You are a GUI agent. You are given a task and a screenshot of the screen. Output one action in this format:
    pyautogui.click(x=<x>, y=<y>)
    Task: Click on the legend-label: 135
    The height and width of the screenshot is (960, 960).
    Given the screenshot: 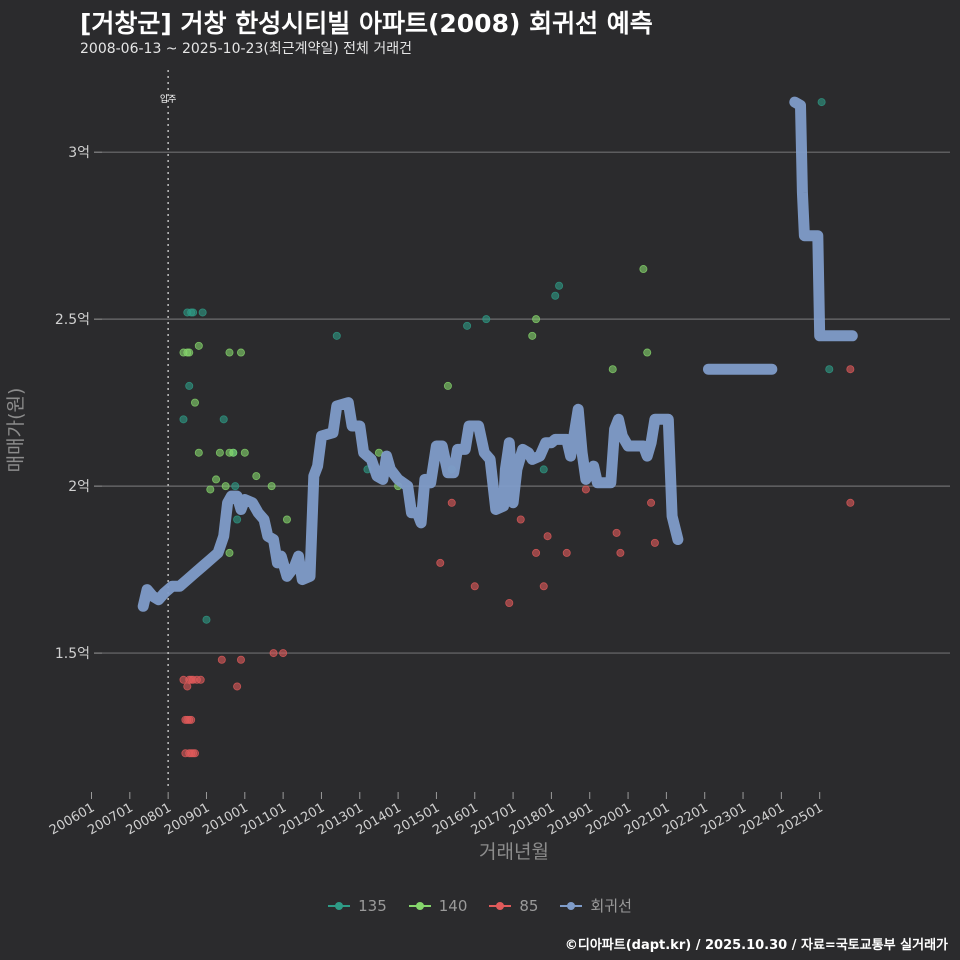 What is the action you would take?
    pyautogui.click(x=372, y=905)
    